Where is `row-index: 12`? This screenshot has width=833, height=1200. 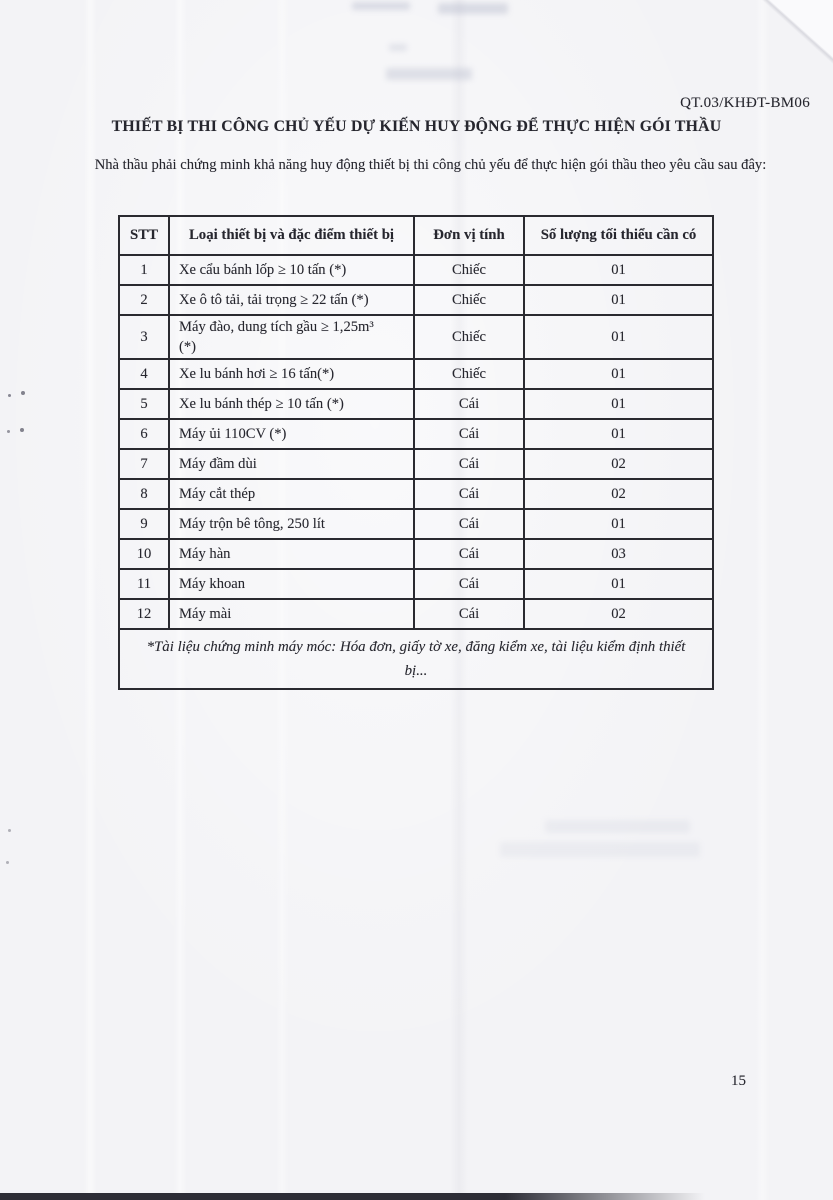 row-index: 12 is located at coordinates (144, 614).